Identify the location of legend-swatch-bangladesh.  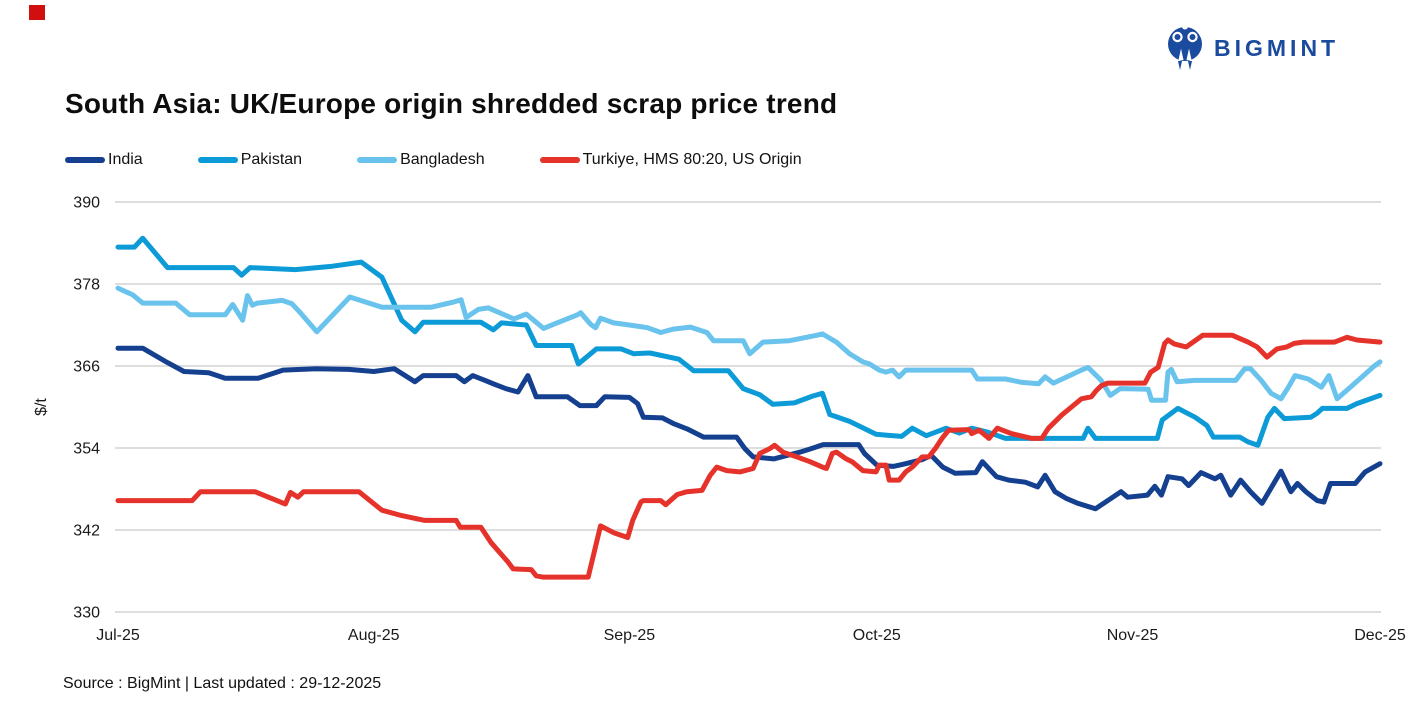
(377, 160).